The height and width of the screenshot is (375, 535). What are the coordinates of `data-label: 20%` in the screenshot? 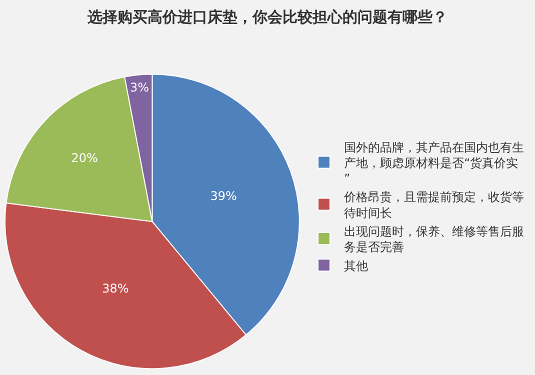 It's located at (84, 158).